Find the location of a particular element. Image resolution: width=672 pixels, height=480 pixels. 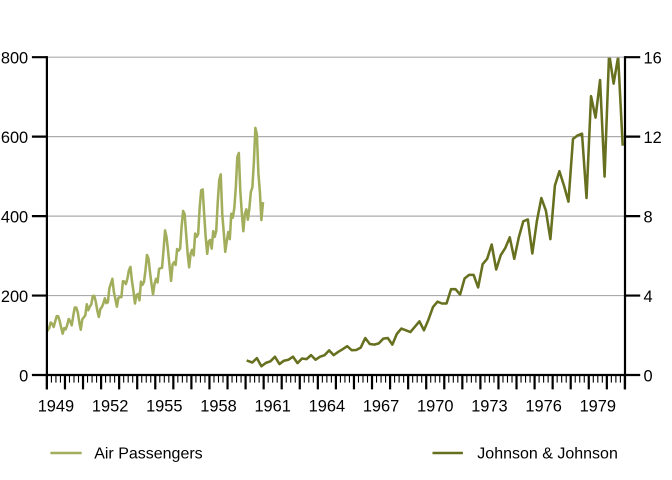

svg-text: Johnson & Johnson is located at coordinates (547, 453).